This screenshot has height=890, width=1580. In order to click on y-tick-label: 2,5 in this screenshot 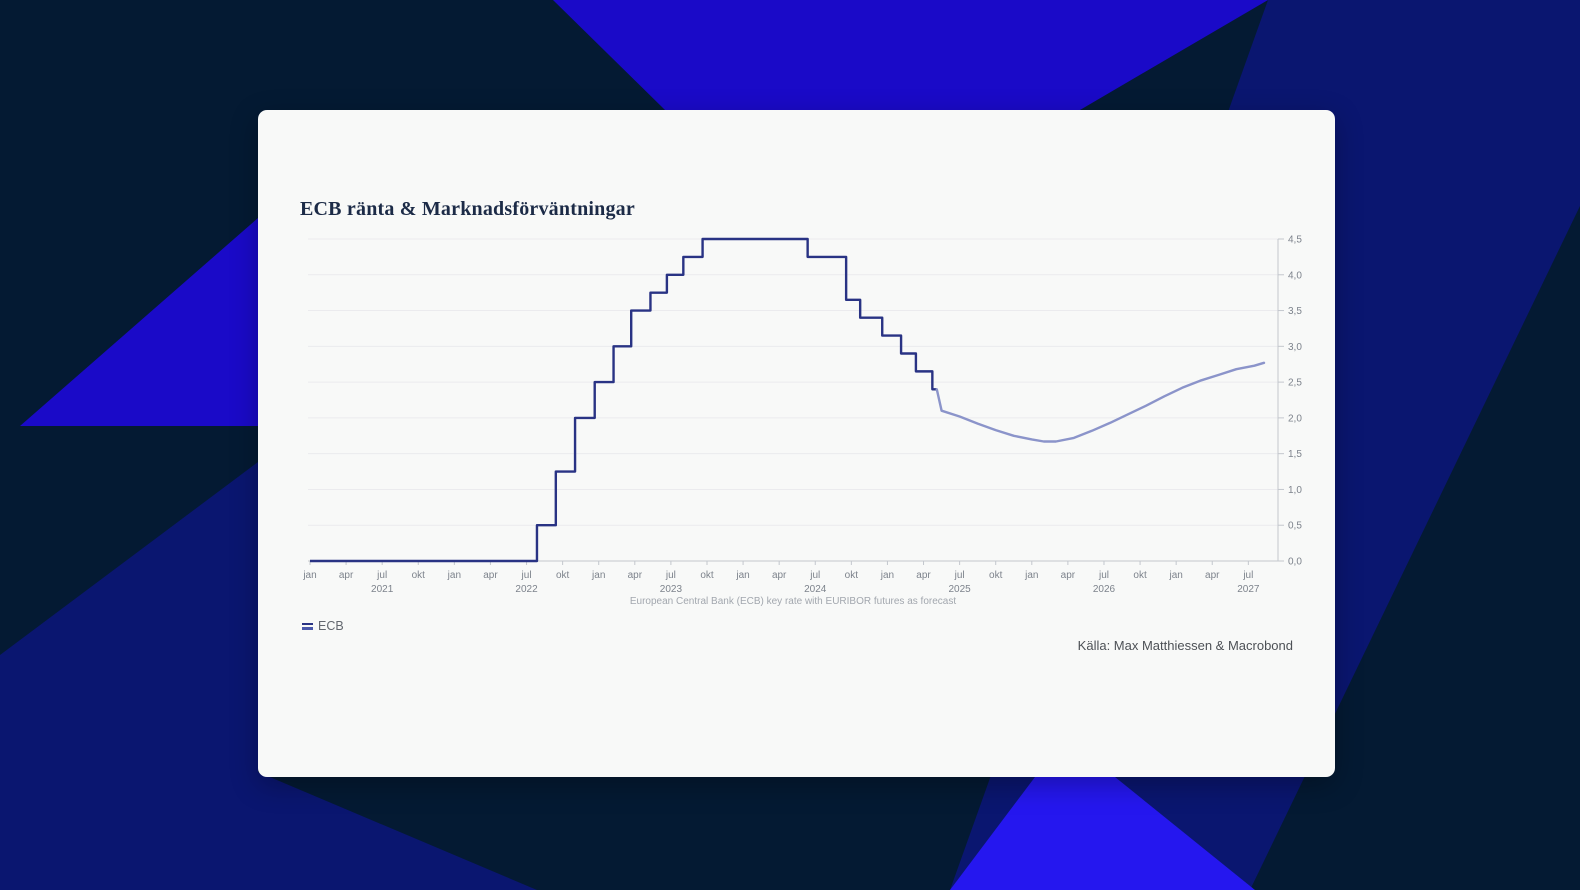, I will do `click(1295, 383)`.